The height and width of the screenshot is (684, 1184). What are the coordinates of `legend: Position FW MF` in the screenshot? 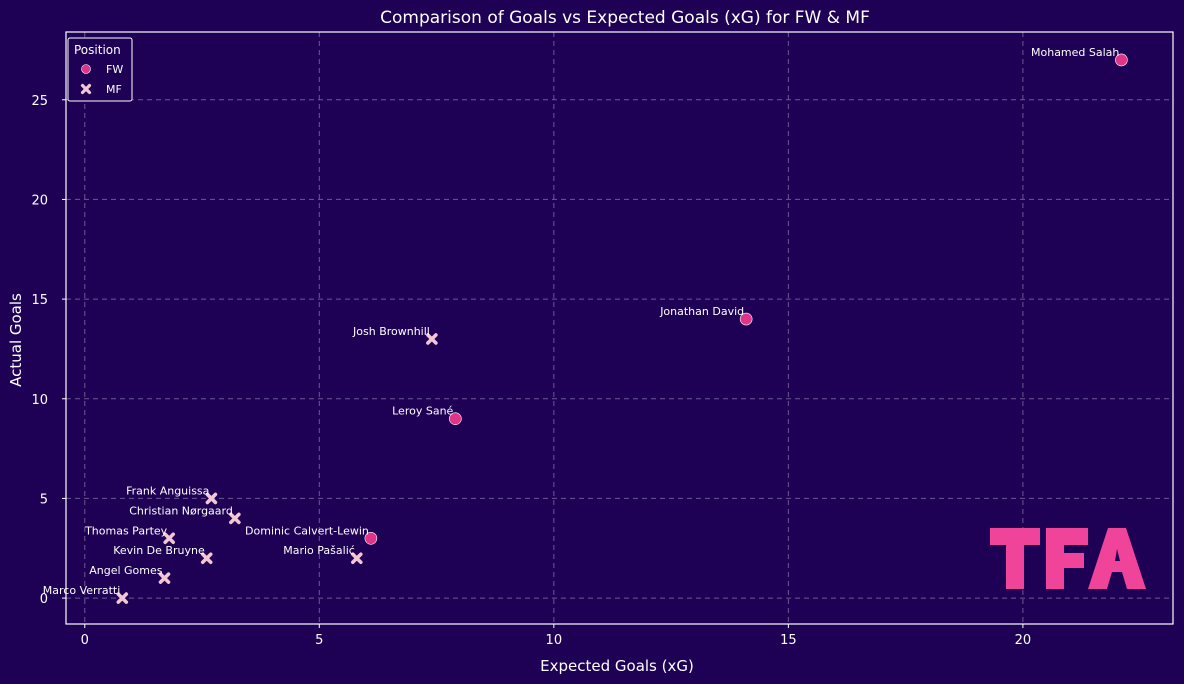 It's located at (100, 69).